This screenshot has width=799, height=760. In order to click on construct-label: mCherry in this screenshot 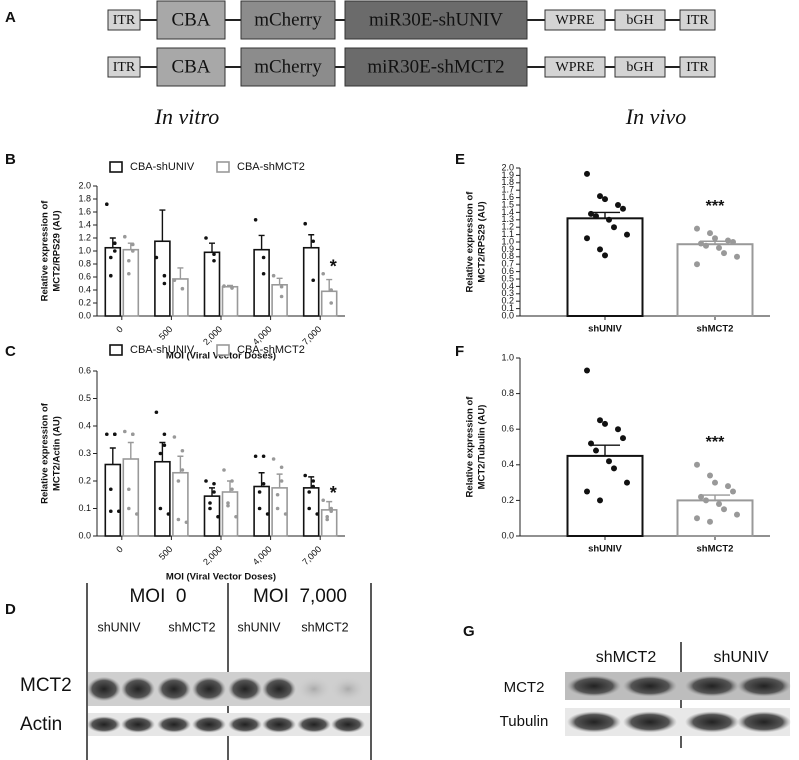, I will do `click(288, 66)`.